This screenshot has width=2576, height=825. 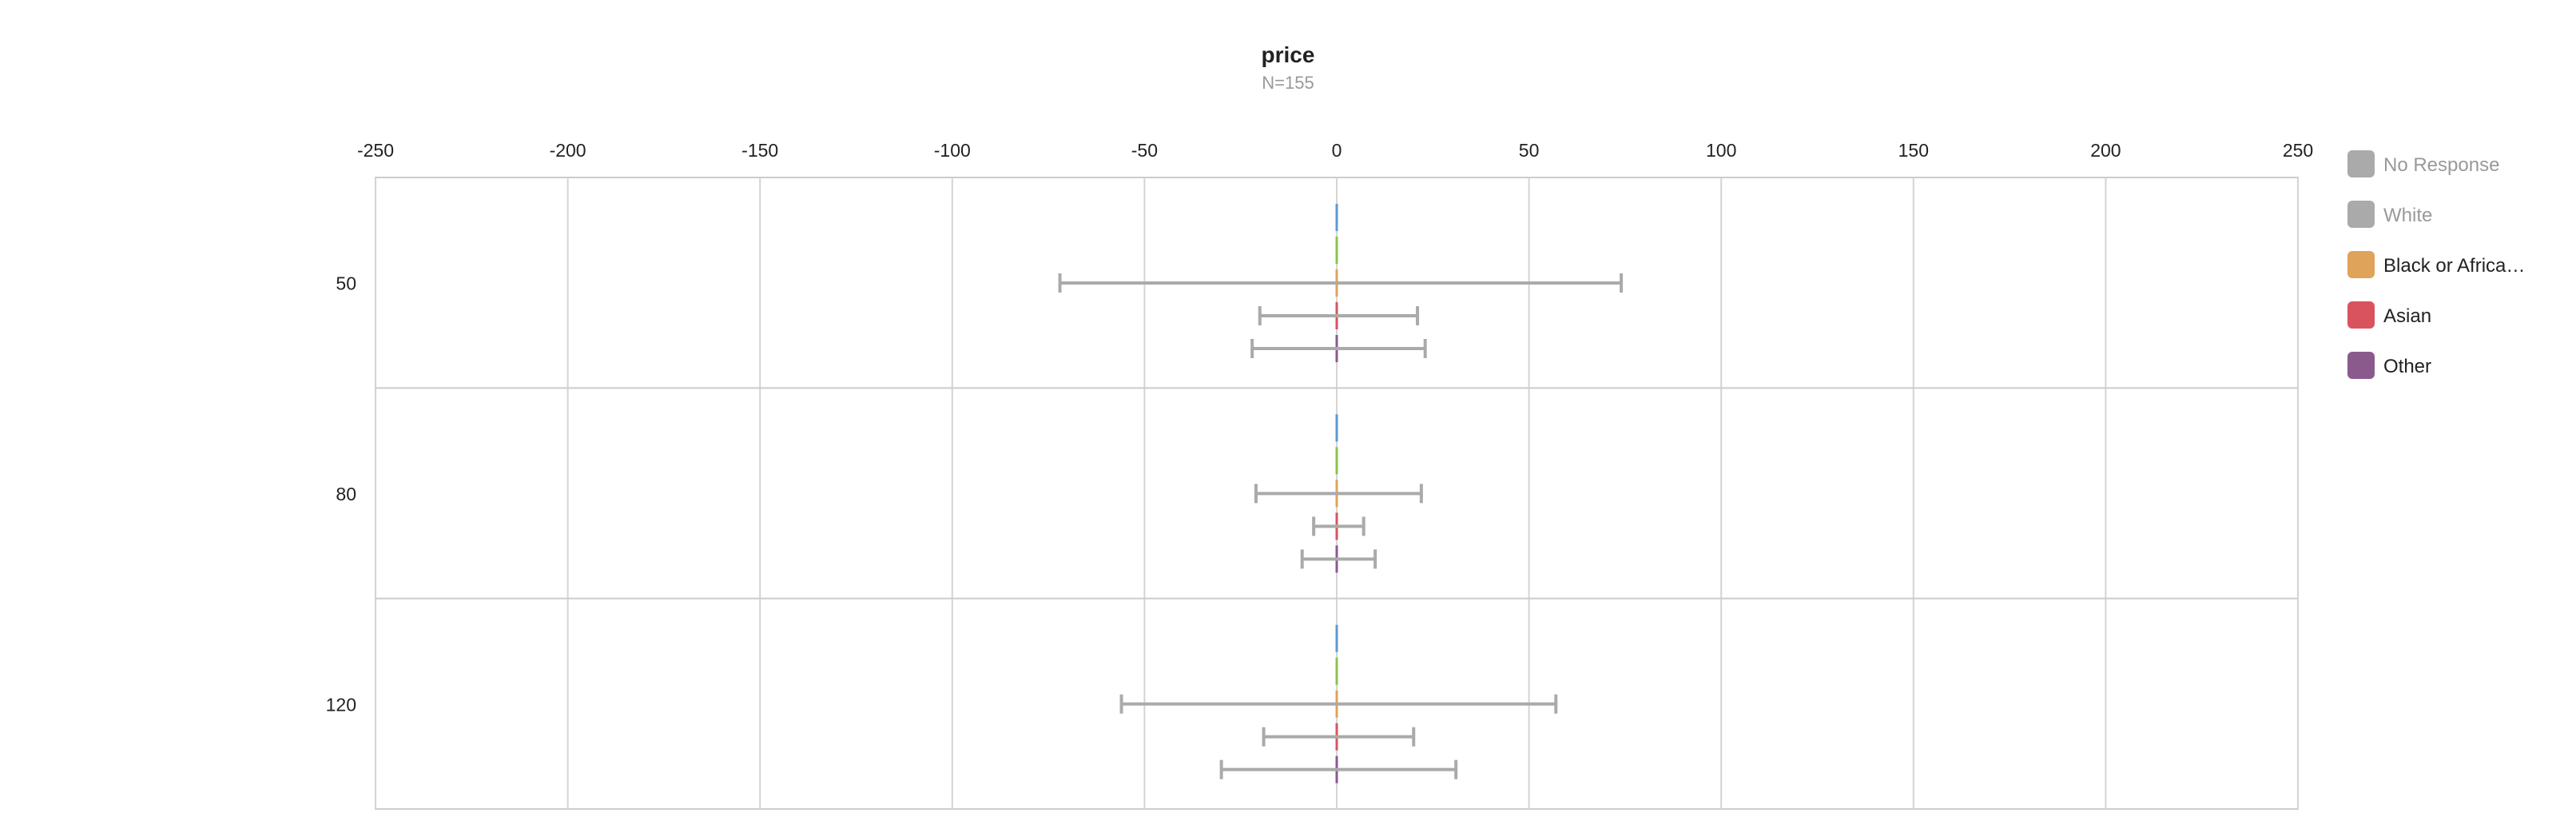 I want to click on x-axis-ticks: -250 -200 -150 -100 -50 0 50 100 150 200 250, so click(x=1335, y=150).